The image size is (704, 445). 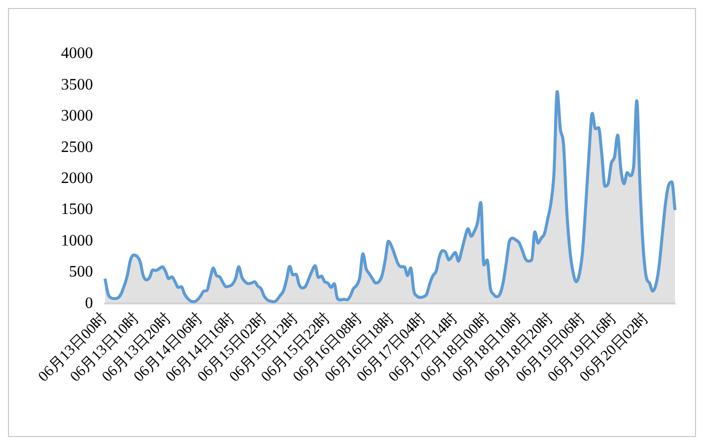 What do you see at coordinates (89, 303) in the screenshot?
I see `y-tick-label: 0` at bounding box center [89, 303].